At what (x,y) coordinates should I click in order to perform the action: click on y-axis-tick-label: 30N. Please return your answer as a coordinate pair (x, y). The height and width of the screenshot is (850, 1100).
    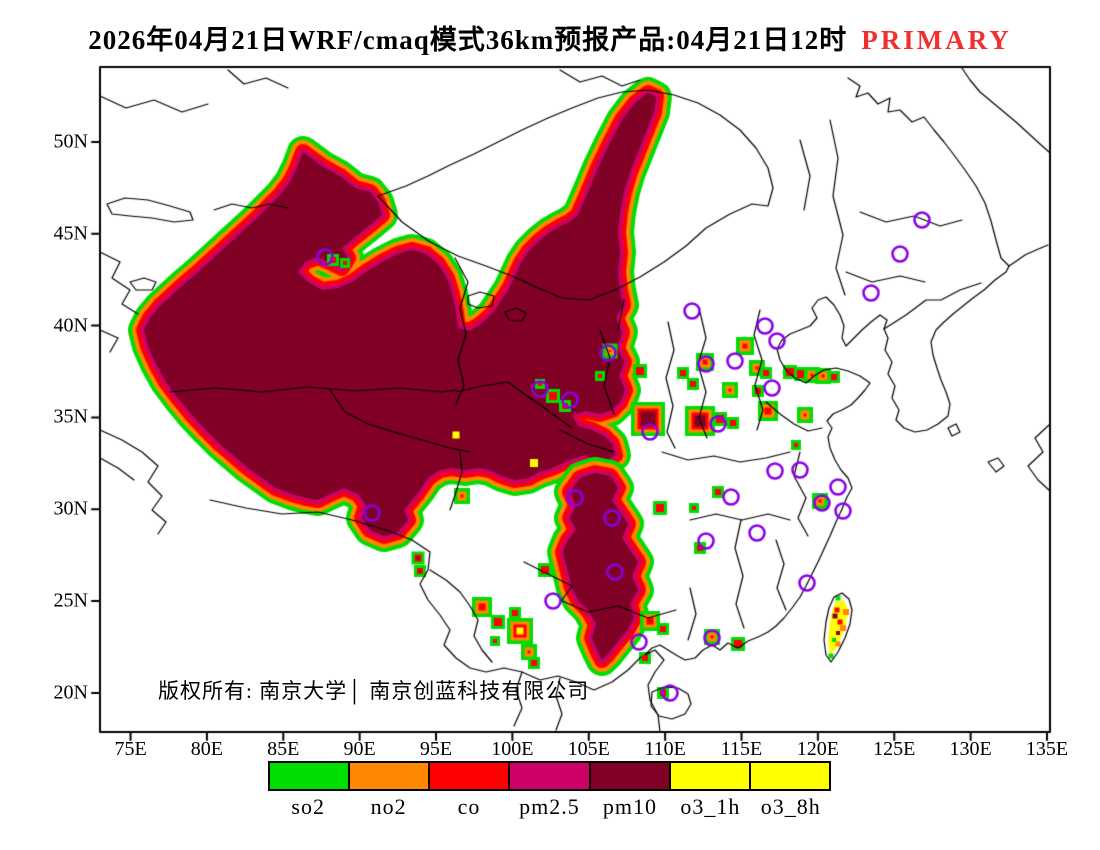
    Looking at the image, I should click on (70, 508).